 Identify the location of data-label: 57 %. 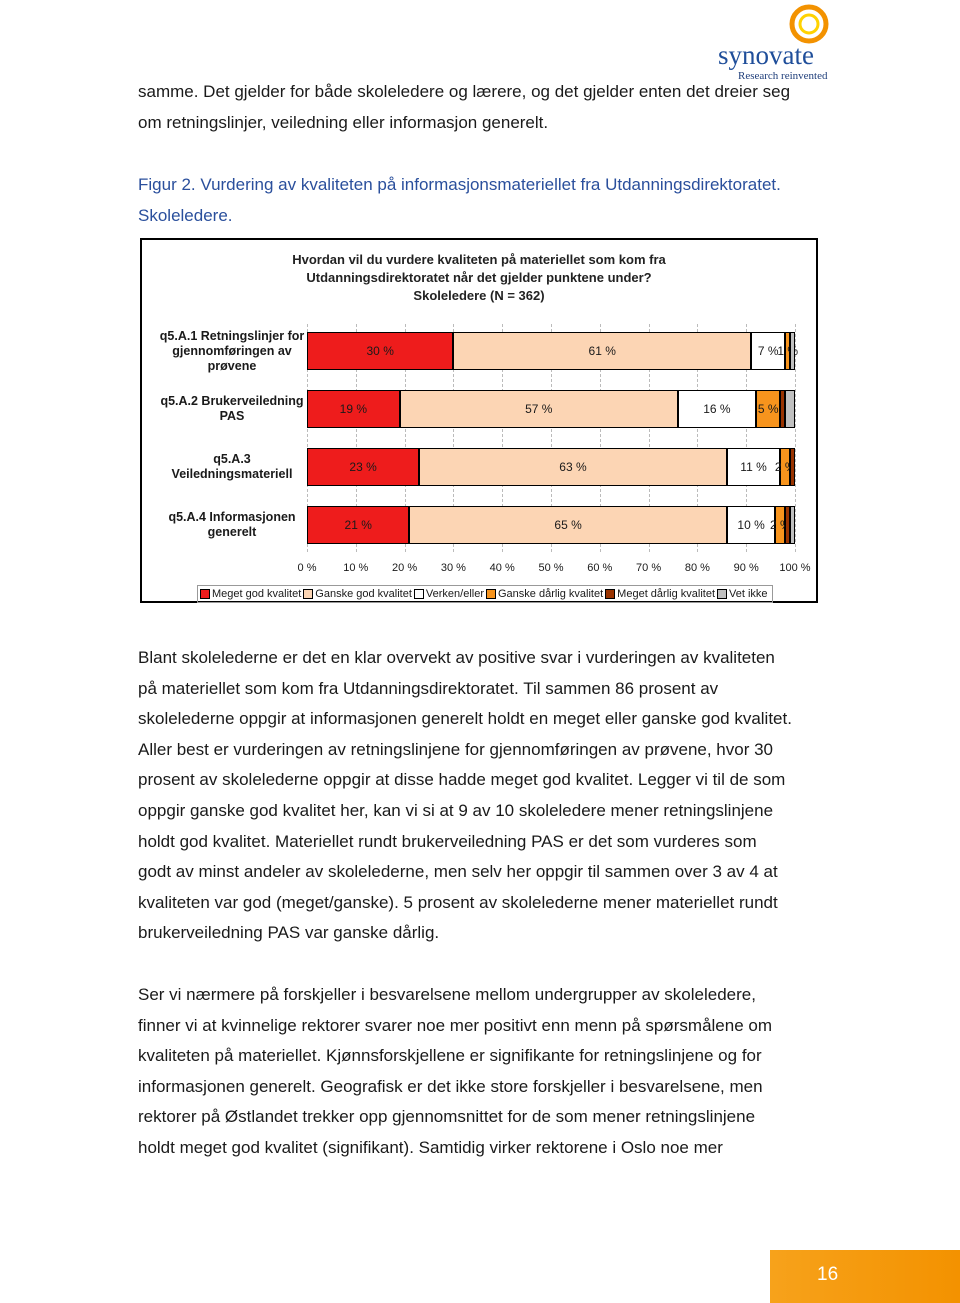
(539, 409).